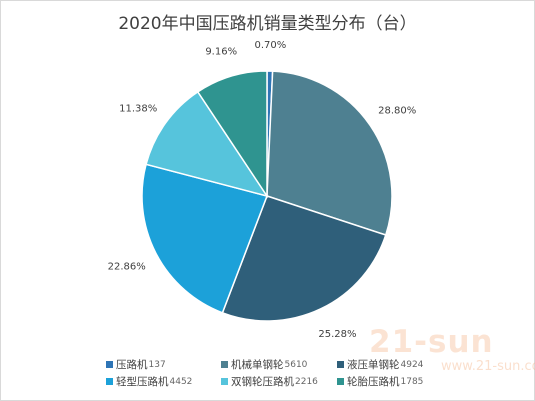 This screenshot has width=535, height=401. What do you see at coordinates (257, 365) in the screenshot?
I see `legend-name-1: 机械单钢轮` at bounding box center [257, 365].